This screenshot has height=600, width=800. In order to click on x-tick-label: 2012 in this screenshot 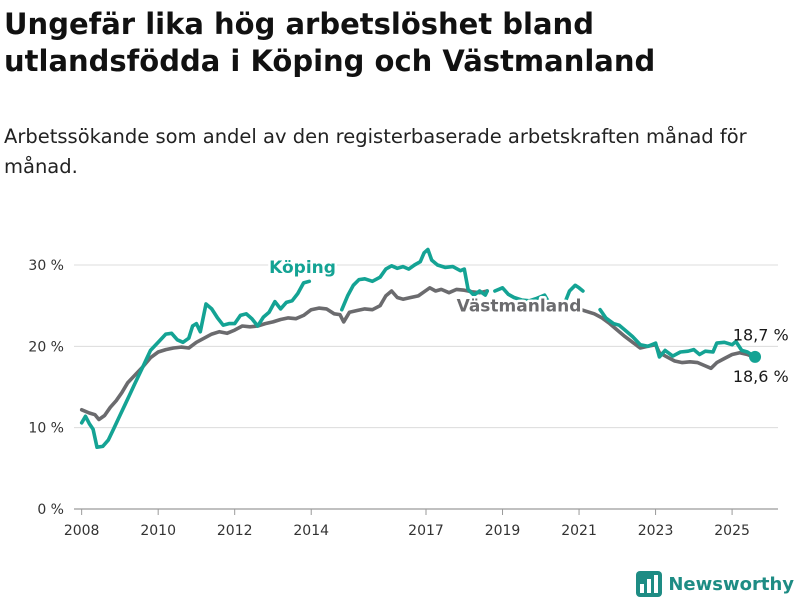, I will do `click(235, 531)`.